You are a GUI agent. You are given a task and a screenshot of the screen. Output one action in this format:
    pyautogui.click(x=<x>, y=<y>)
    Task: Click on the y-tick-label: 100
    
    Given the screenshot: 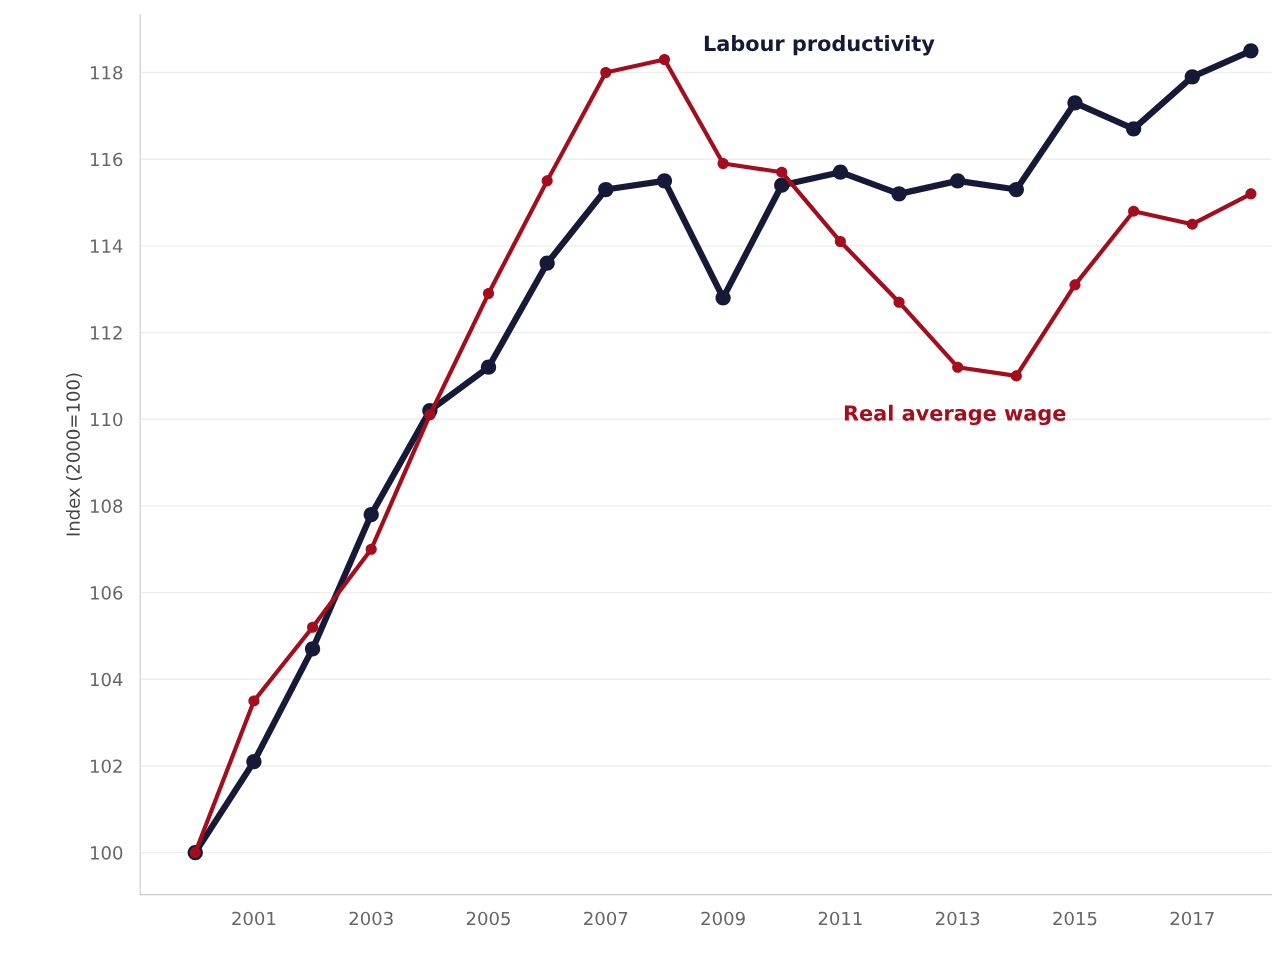 What is the action you would take?
    pyautogui.click(x=106, y=853)
    